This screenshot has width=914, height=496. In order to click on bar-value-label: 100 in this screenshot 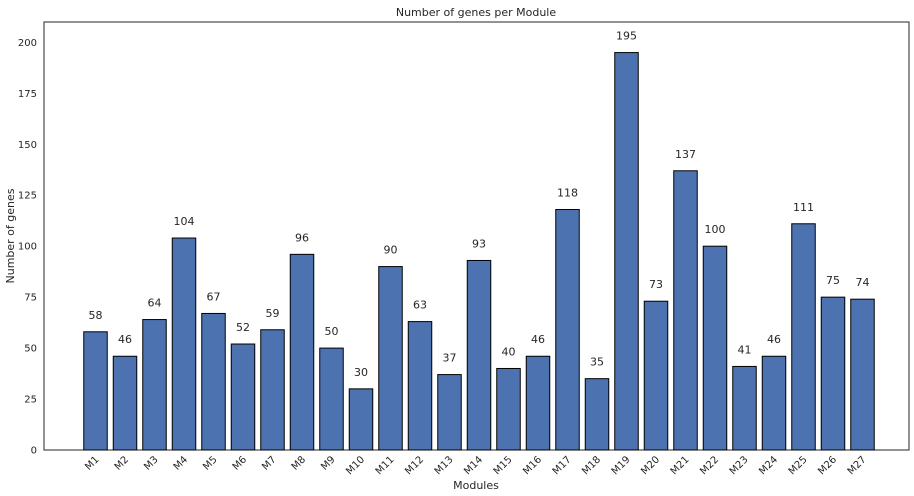, I will do `click(715, 229)`.